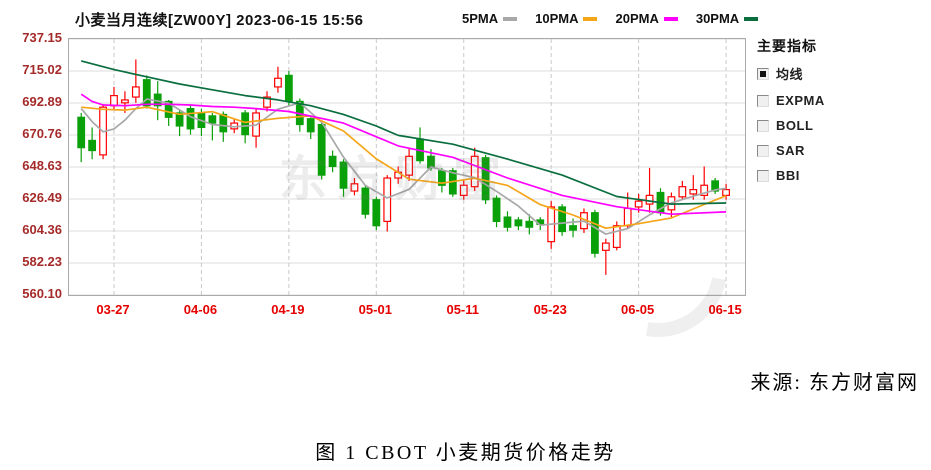 The height and width of the screenshot is (470, 931). Describe the element at coordinates (113, 309) in the screenshot. I see `x-tick-label: 03-27` at that location.